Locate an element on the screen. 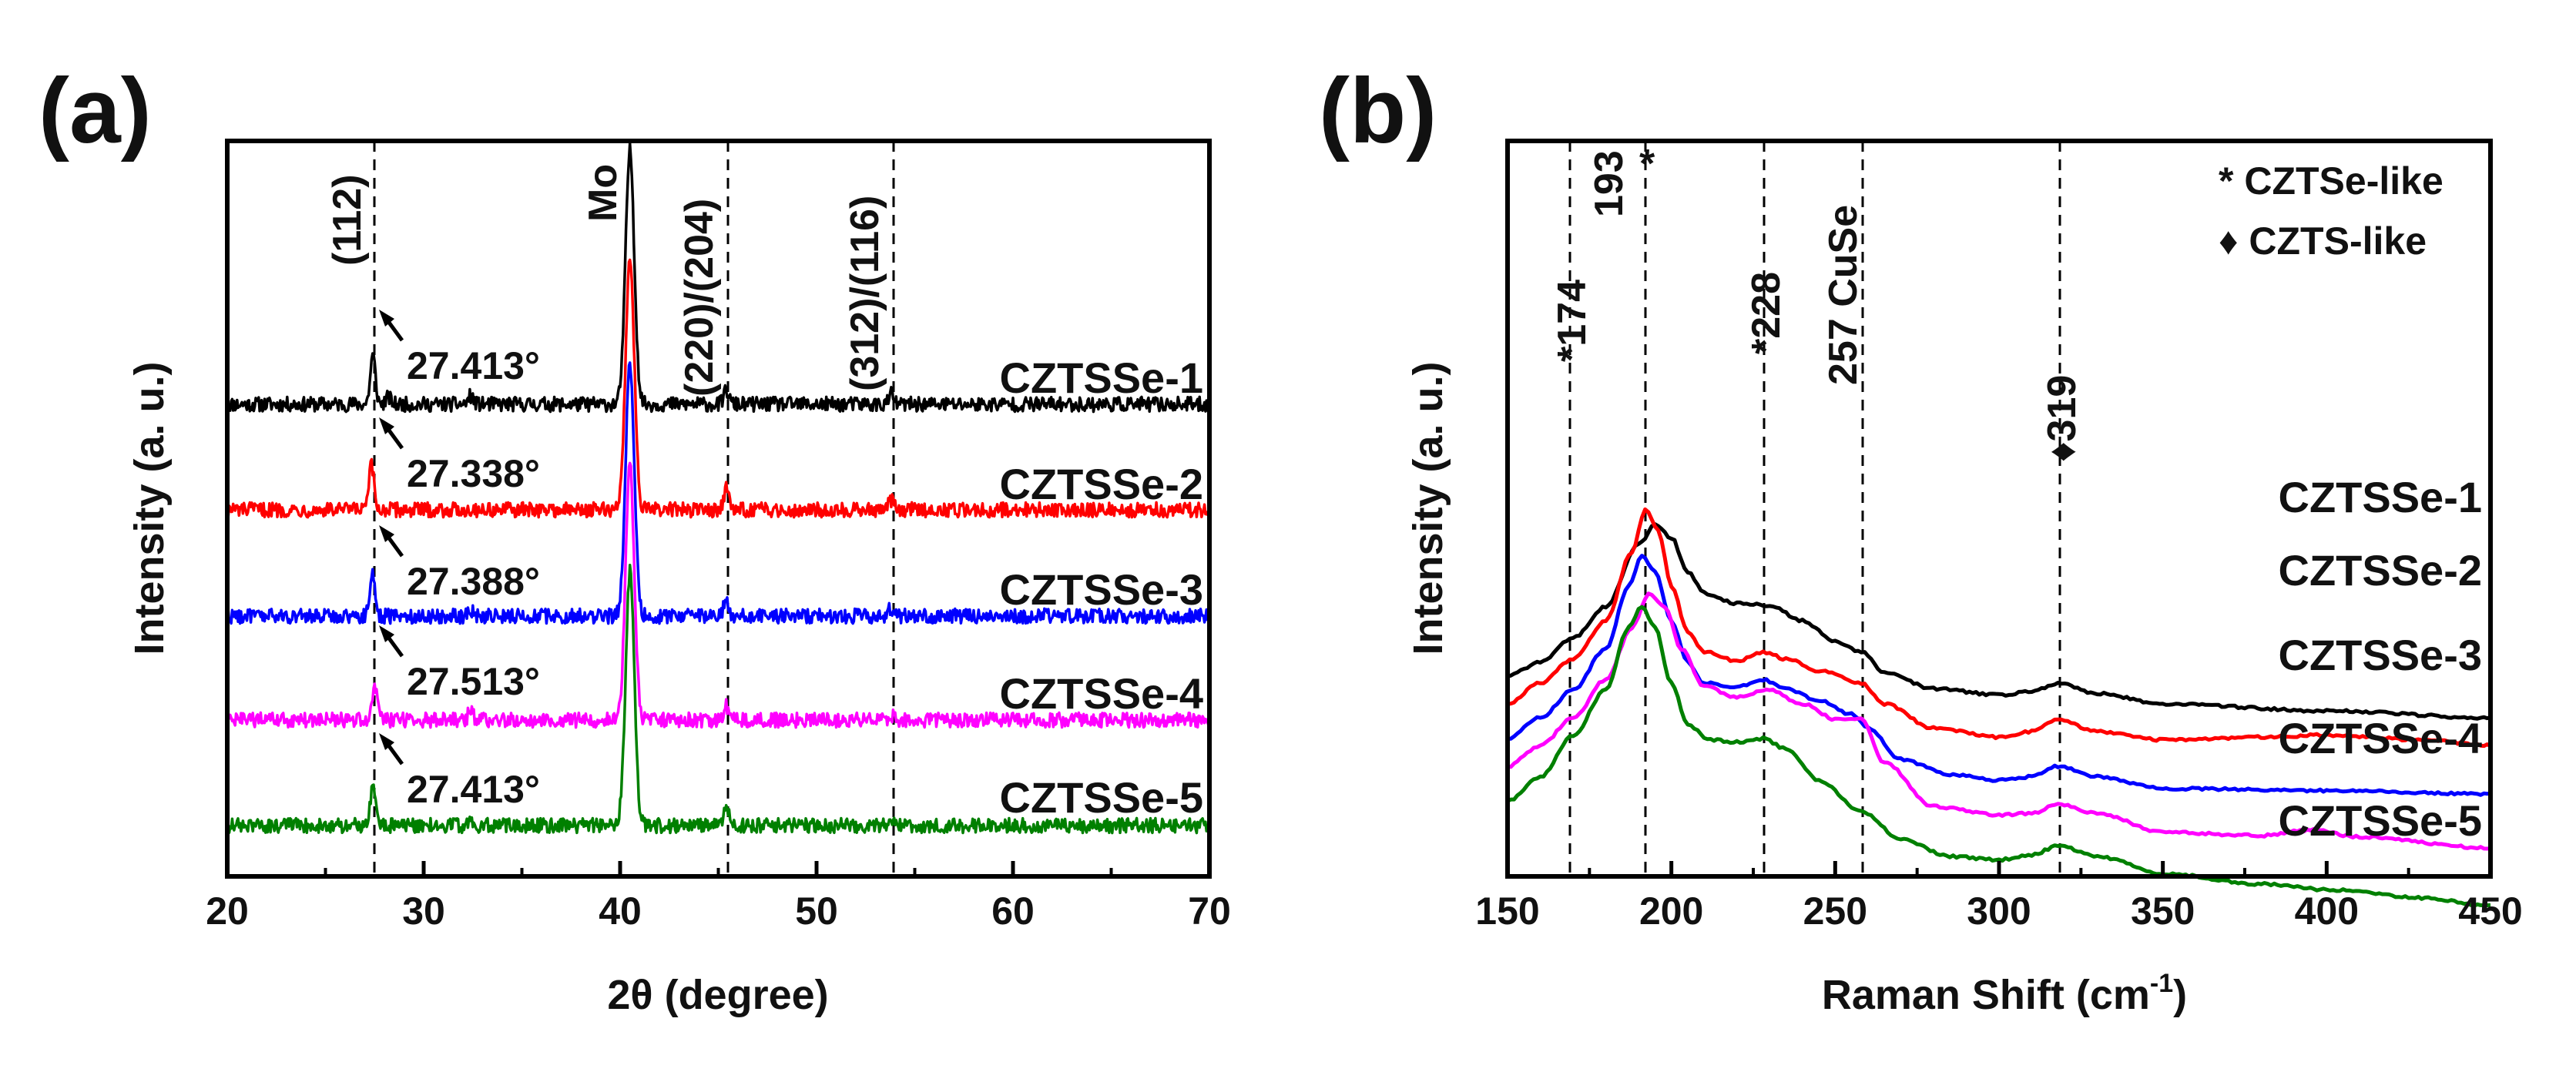  series-label-a-3: CZTSSe-3 is located at coordinates (1102, 589).